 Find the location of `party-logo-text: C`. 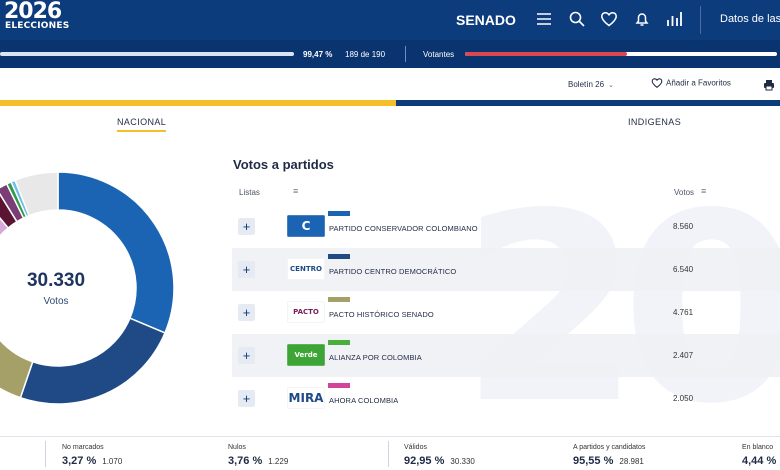

party-logo-text: C is located at coordinates (306, 226).